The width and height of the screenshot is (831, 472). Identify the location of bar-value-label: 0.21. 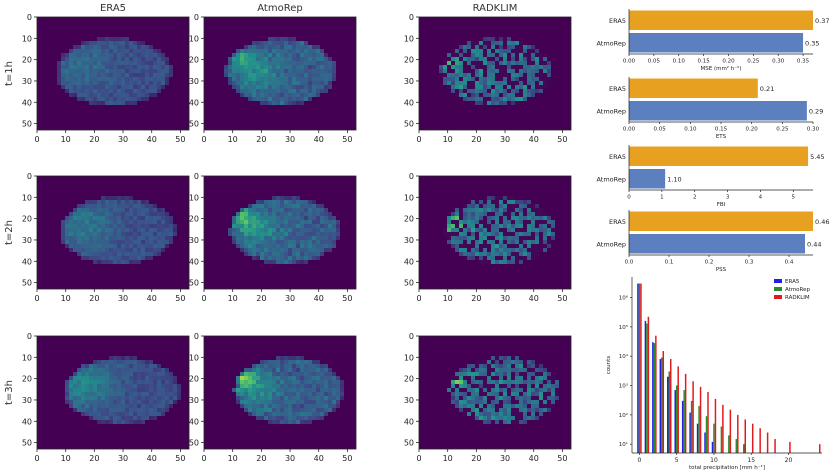
(767, 89).